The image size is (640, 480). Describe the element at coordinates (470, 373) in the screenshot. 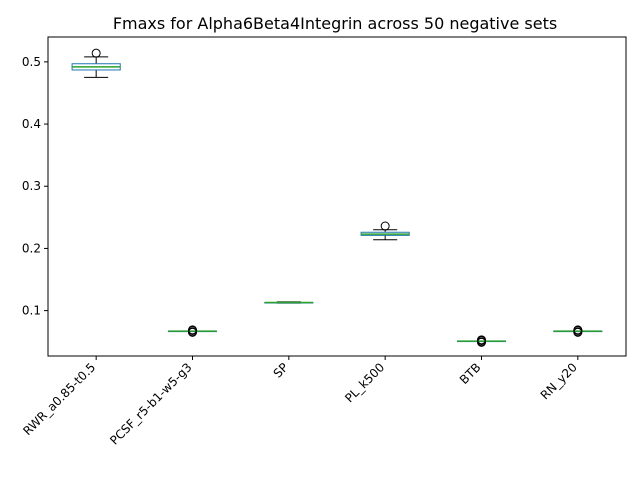

I see `x-tick-label: BTB` at that location.